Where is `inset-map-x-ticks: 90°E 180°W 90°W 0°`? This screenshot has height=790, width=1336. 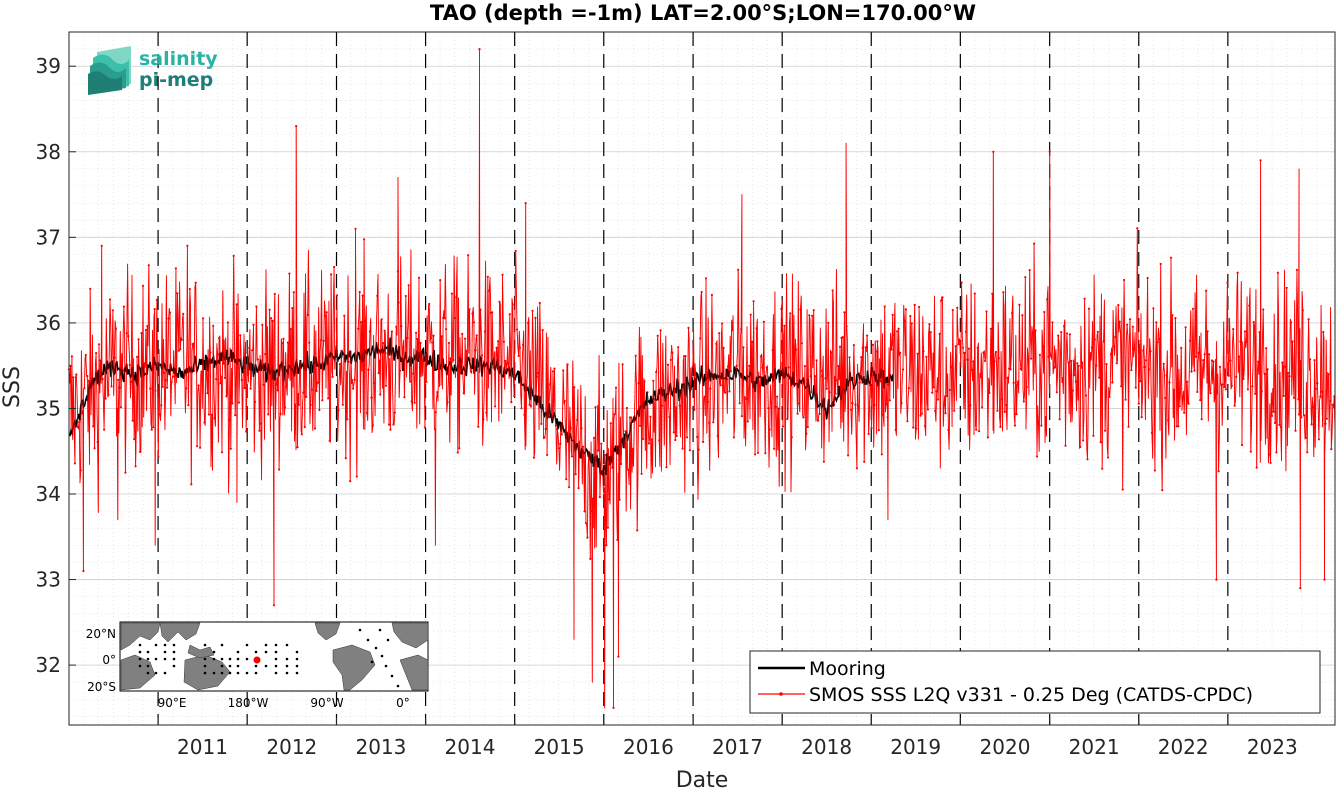
inset-map-x-ticks: 90°E 180°W 90°W 0° is located at coordinates (284, 703).